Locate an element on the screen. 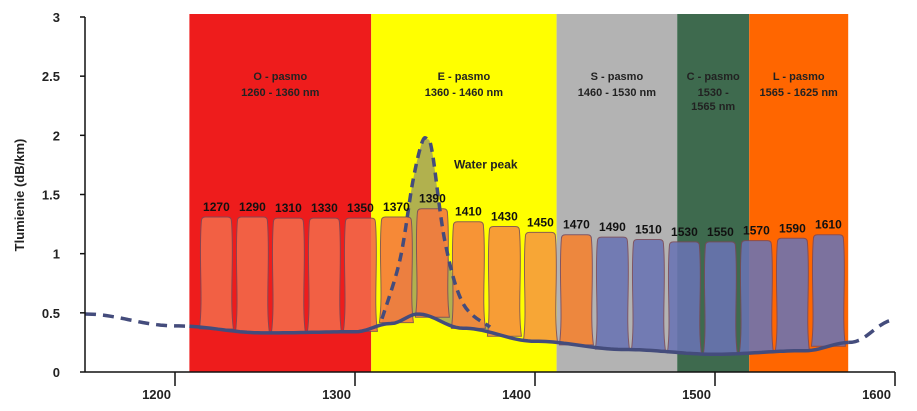 This screenshot has height=411, width=917. band-name-3: C - pasmo is located at coordinates (713, 77).